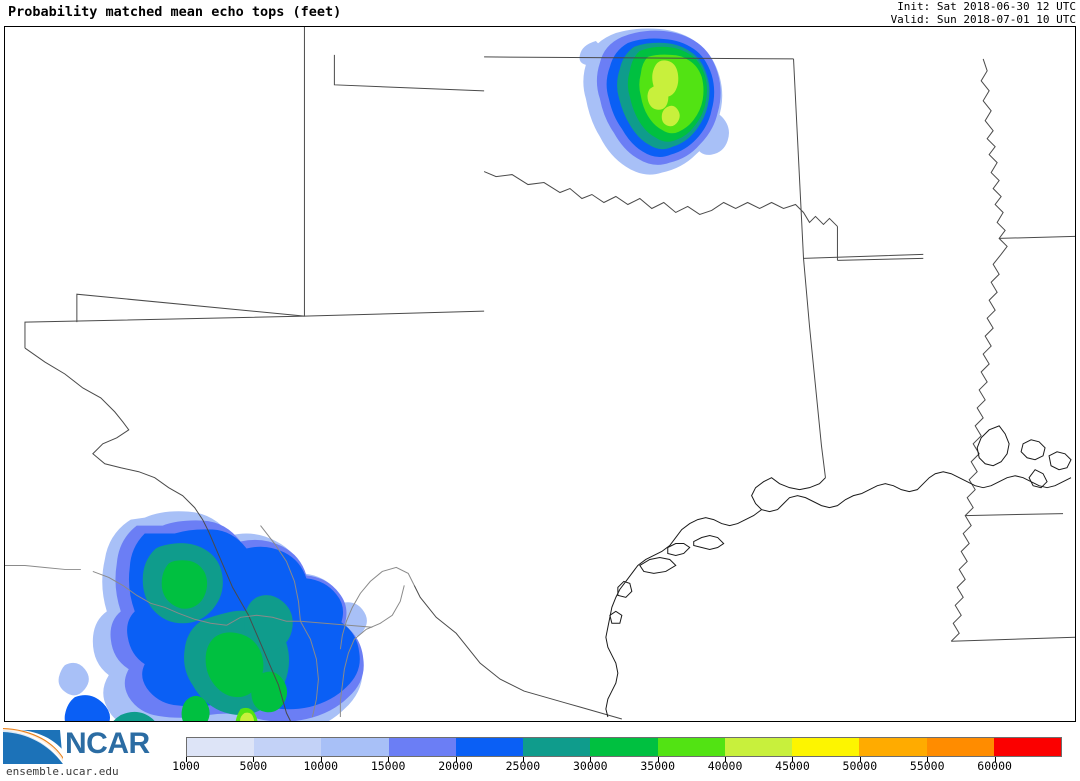 The width and height of the screenshot is (1080, 781). I want to click on valid-time: Valid: Sun 2018-07-01 10 UTC, so click(983, 19).